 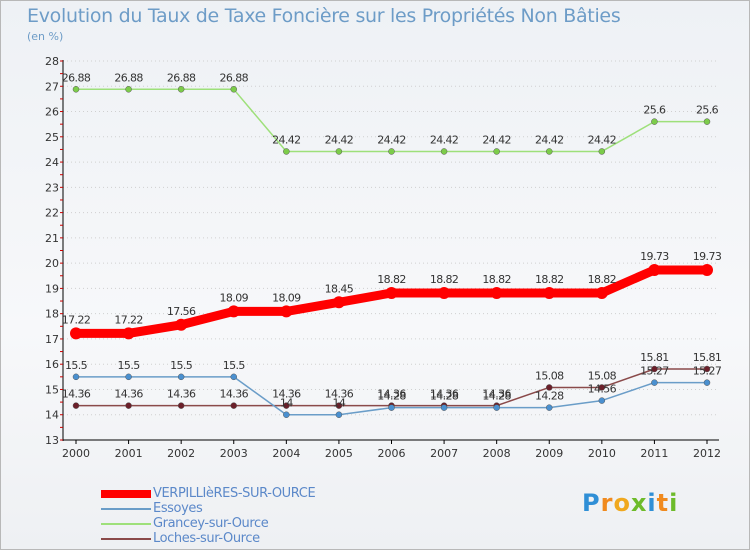 I want to click on data-label: 15.81, so click(x=654, y=357).